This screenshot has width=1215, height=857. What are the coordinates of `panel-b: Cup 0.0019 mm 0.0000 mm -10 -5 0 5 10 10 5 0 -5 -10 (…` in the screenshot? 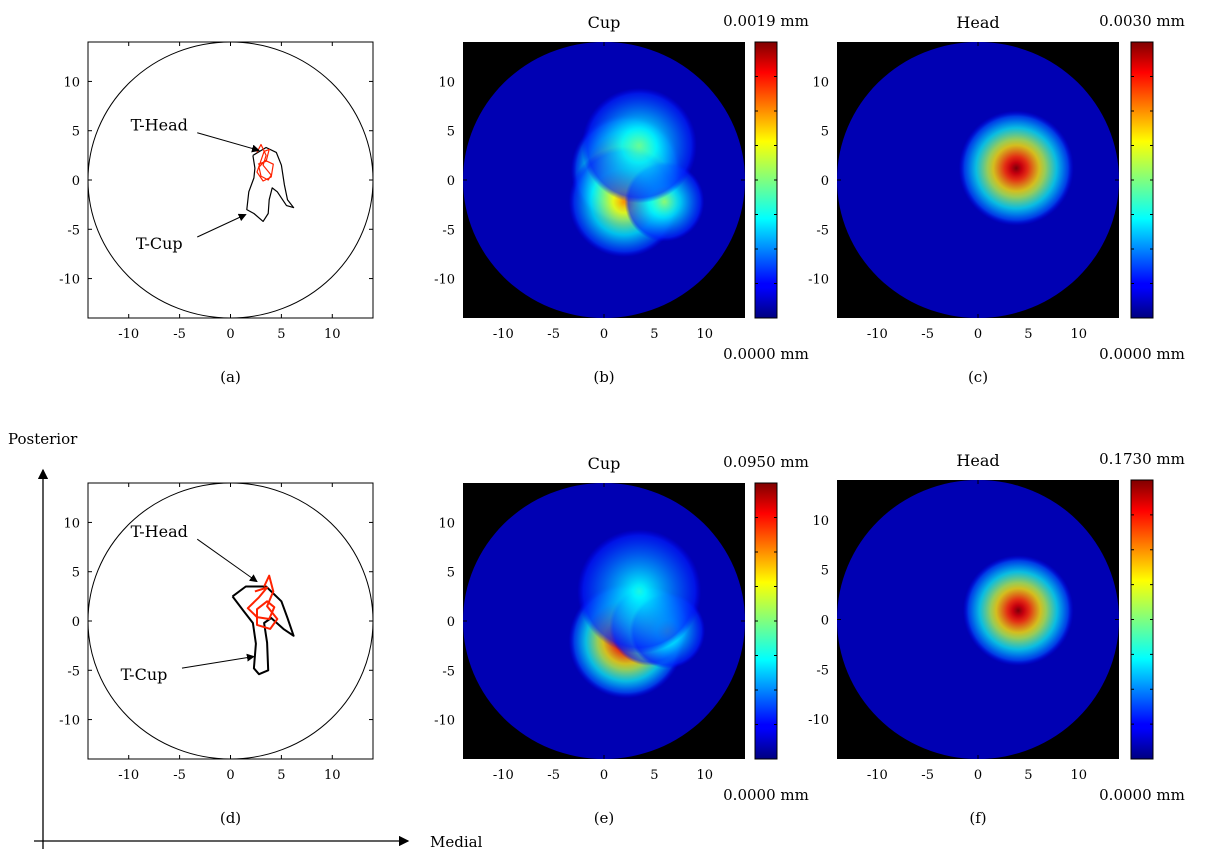 It's located at (621, 199).